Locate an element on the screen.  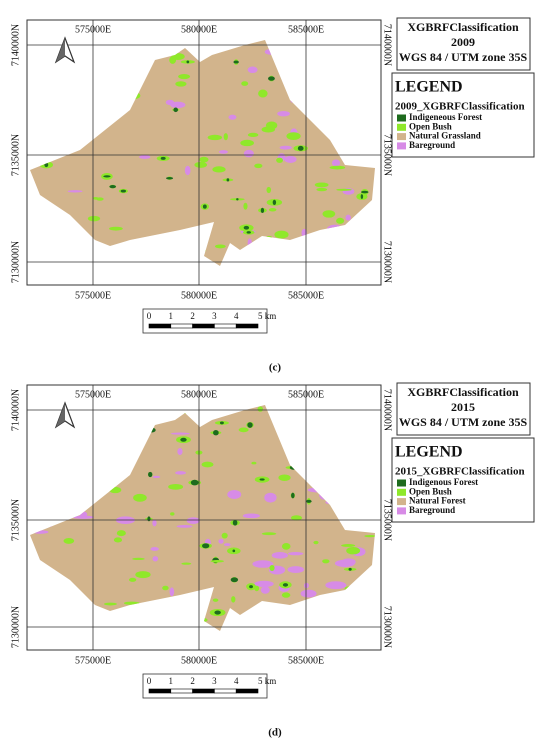
easting-label: 585000E is located at coordinates (306, 295).